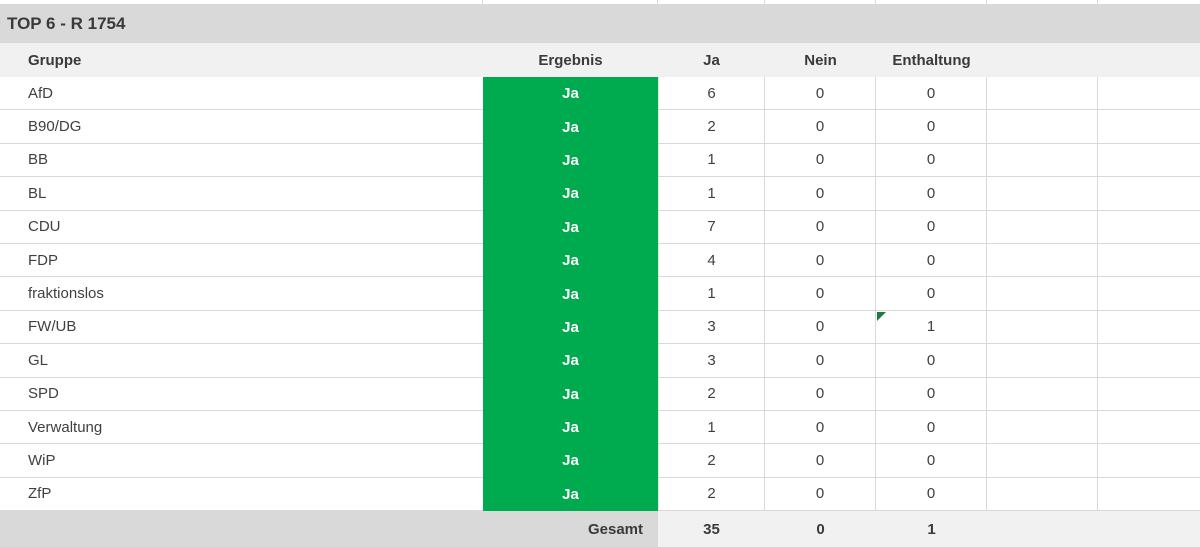 The height and width of the screenshot is (547, 1200). Describe the element at coordinates (820, 529) in the screenshot. I see `total-nein-cell: 0` at that location.